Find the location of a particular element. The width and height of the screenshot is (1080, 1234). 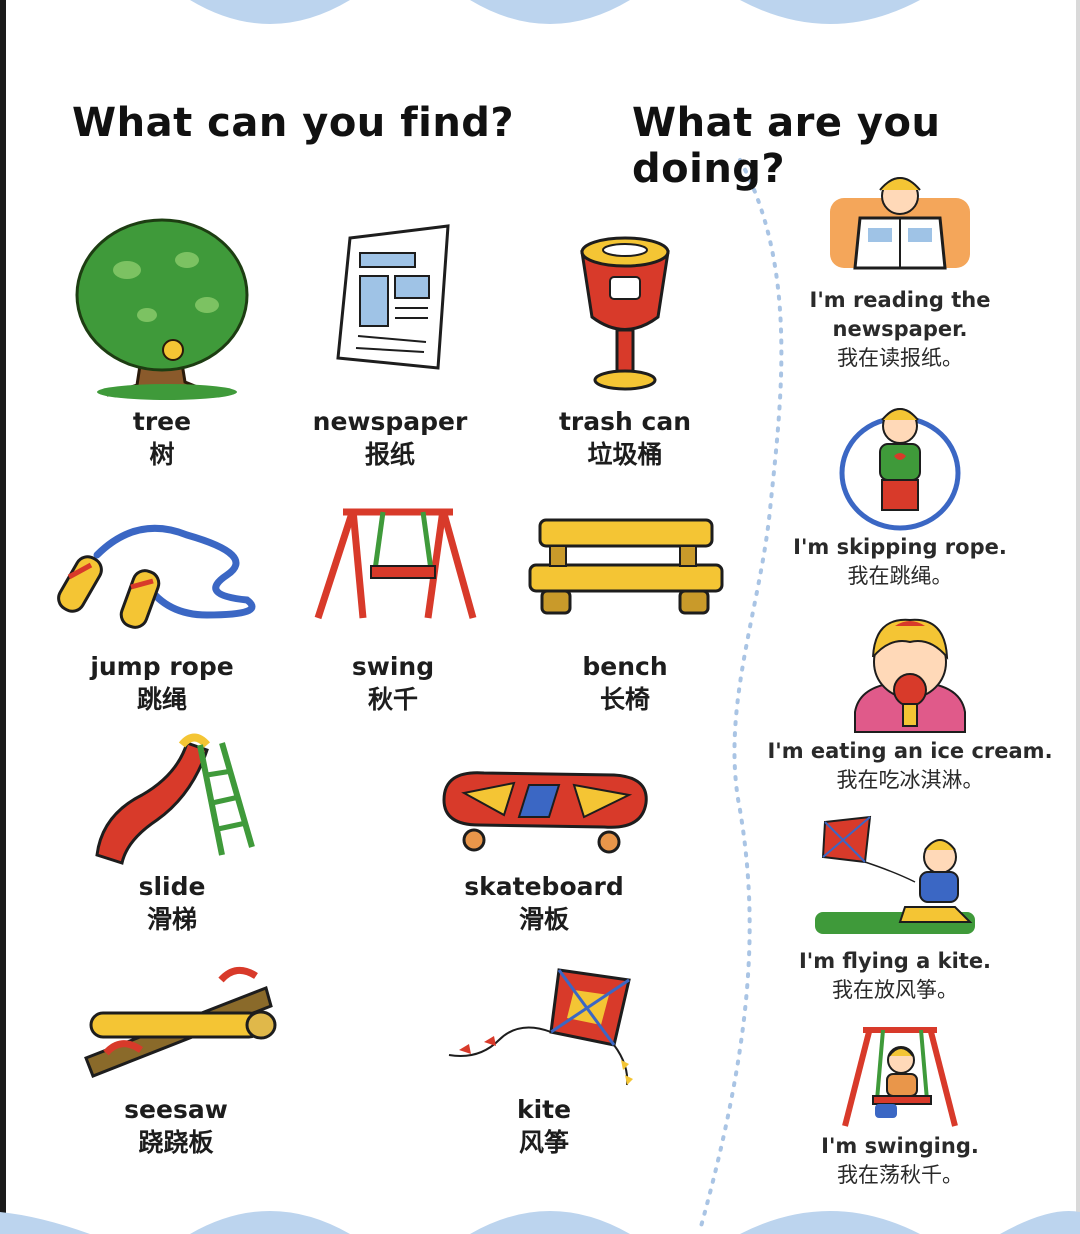

vocab-item-trash-can: trash can 垃圾桶 is located at coordinates (625, 346).